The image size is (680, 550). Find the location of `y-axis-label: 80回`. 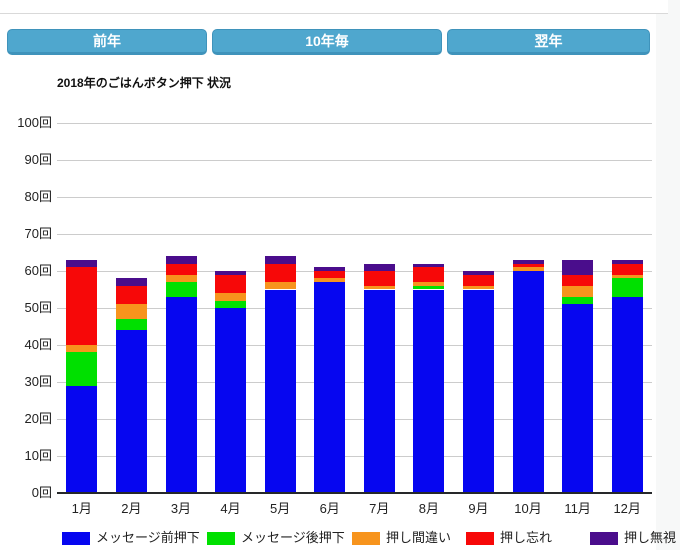

y-axis-label: 80回 is located at coordinates (38, 196).